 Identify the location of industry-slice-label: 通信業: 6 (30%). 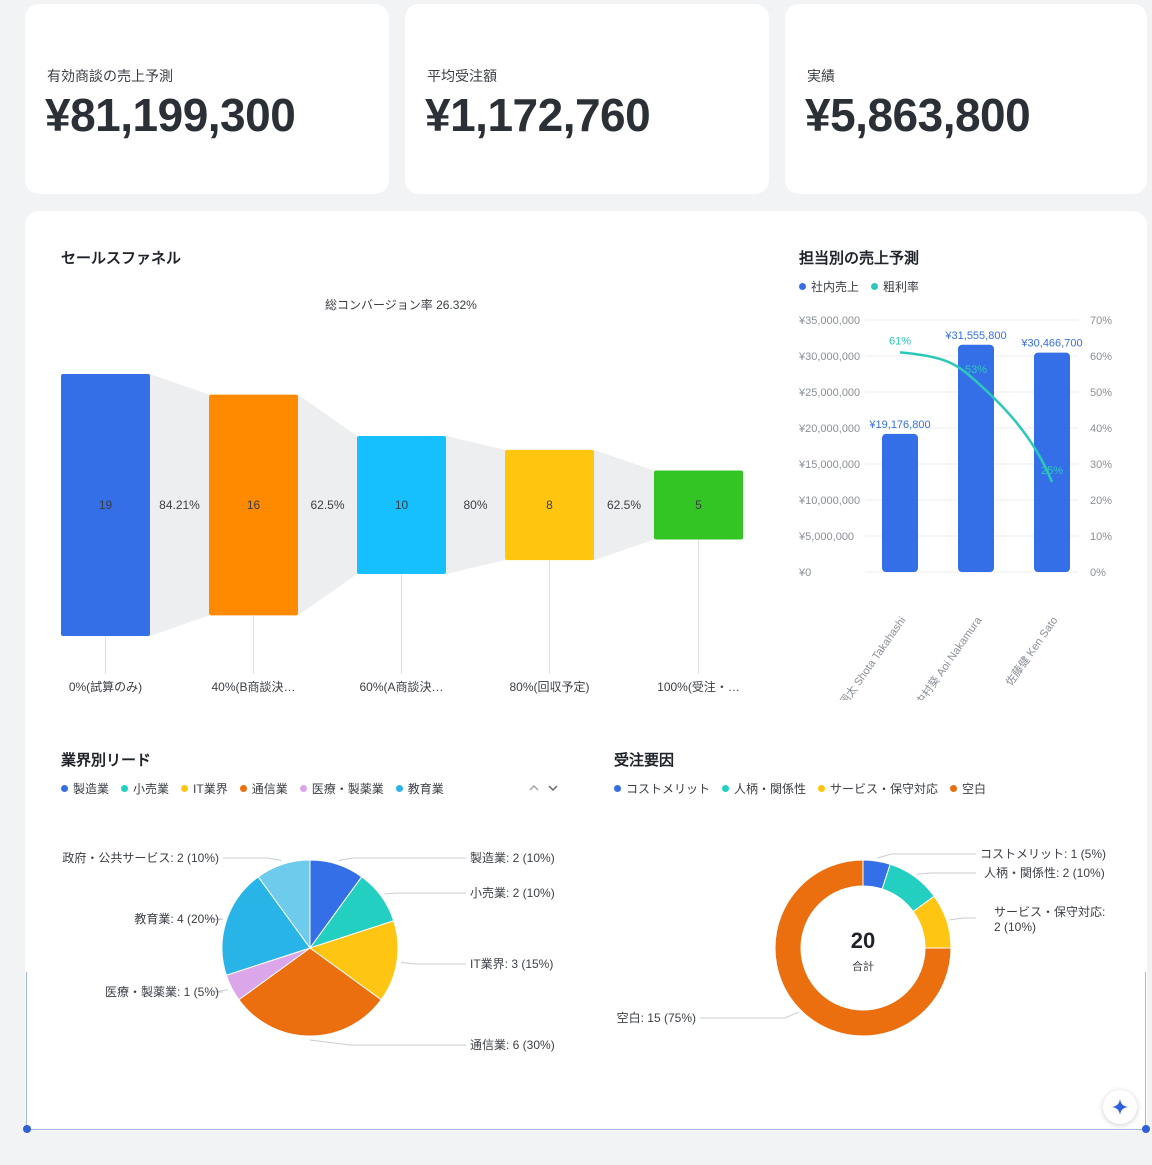
(512, 1045).